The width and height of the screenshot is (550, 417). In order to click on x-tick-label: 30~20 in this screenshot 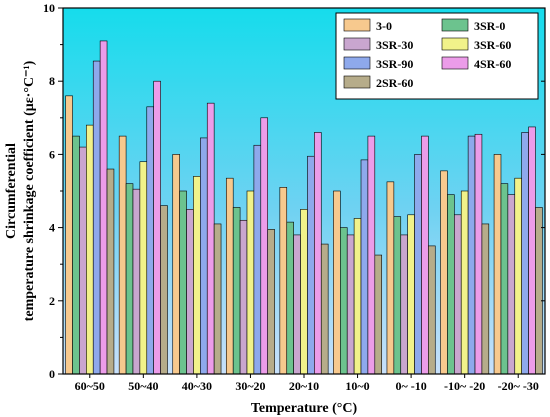, I will do `click(250, 386)`.